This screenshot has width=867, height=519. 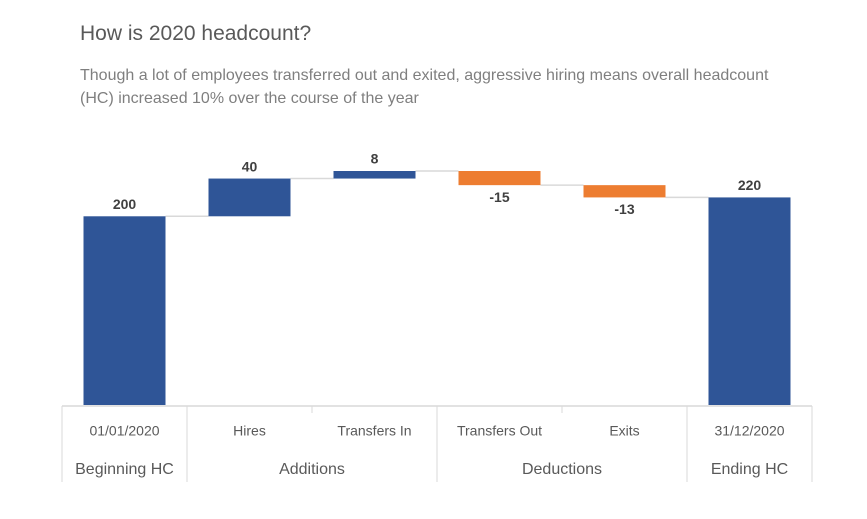 What do you see at coordinates (249, 431) in the screenshot?
I see `x-tick-label: Hires` at bounding box center [249, 431].